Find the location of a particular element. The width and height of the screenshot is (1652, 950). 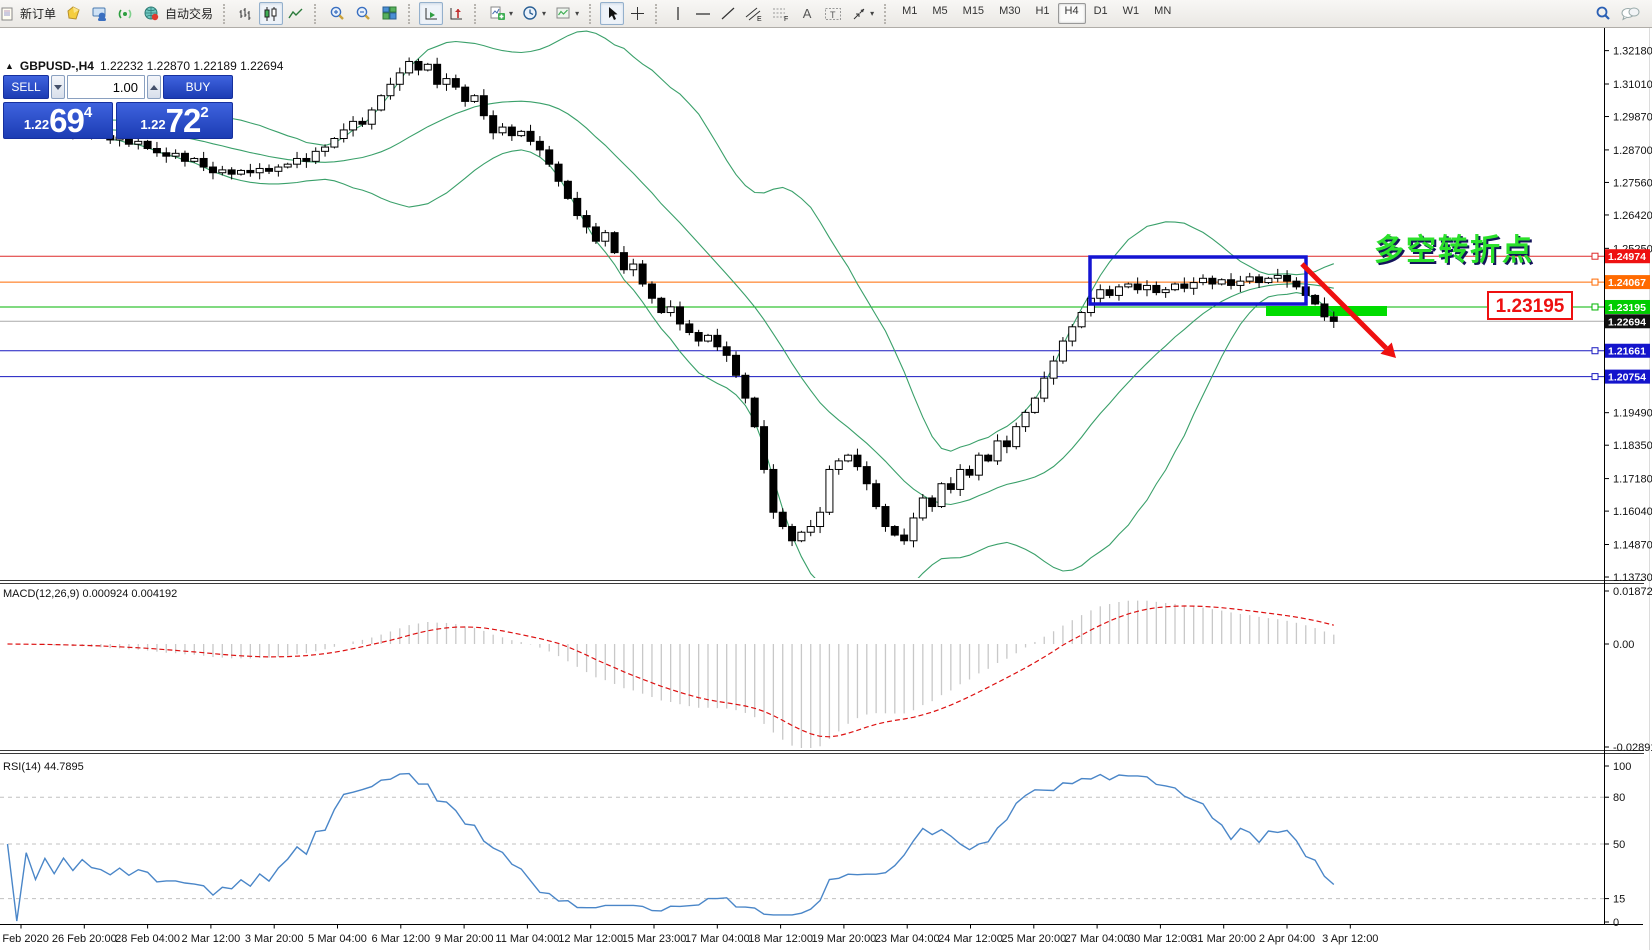

timeframe-MN: MN is located at coordinates (1163, 11).